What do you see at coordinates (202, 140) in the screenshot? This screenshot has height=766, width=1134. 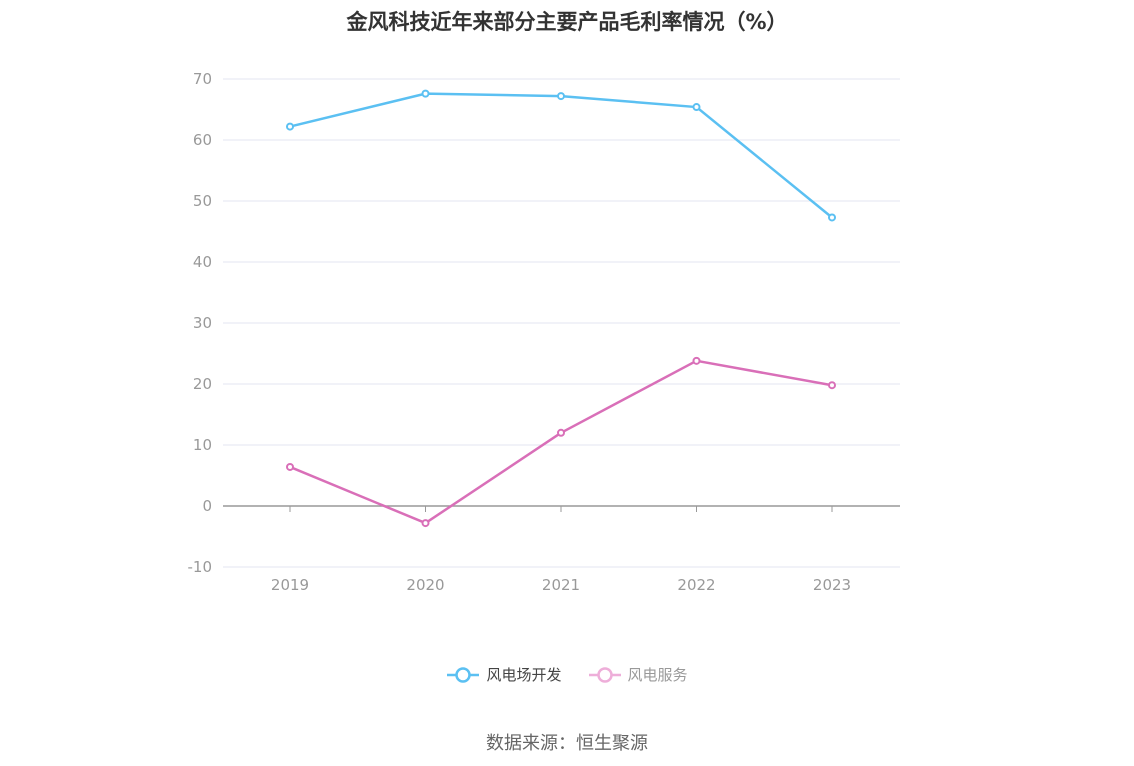 I see `y-tick-label: 60` at bounding box center [202, 140].